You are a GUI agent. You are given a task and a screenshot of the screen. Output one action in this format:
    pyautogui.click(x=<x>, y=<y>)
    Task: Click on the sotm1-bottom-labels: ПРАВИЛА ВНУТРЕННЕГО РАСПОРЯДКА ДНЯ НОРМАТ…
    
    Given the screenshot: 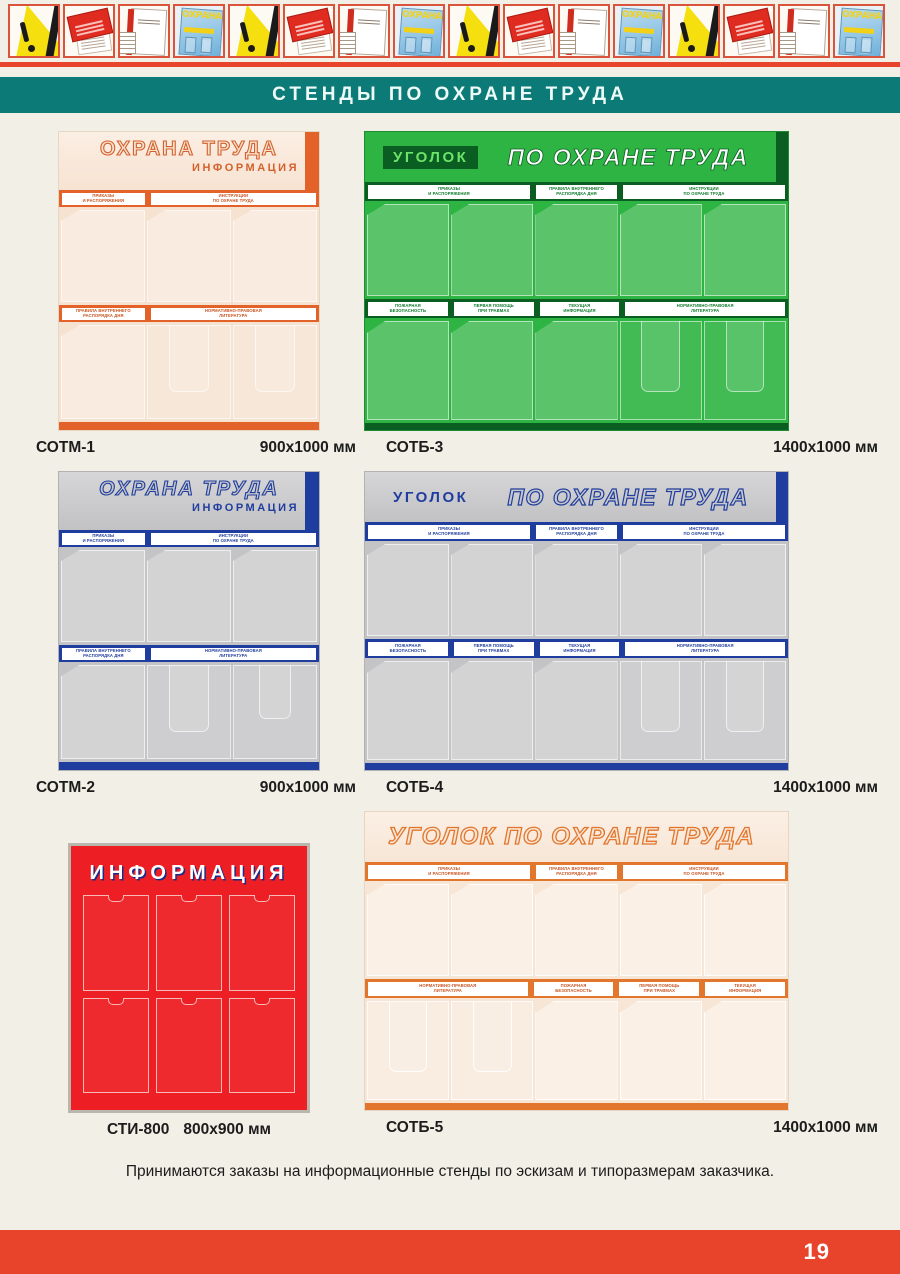 What is the action you would take?
    pyautogui.click(x=189, y=313)
    